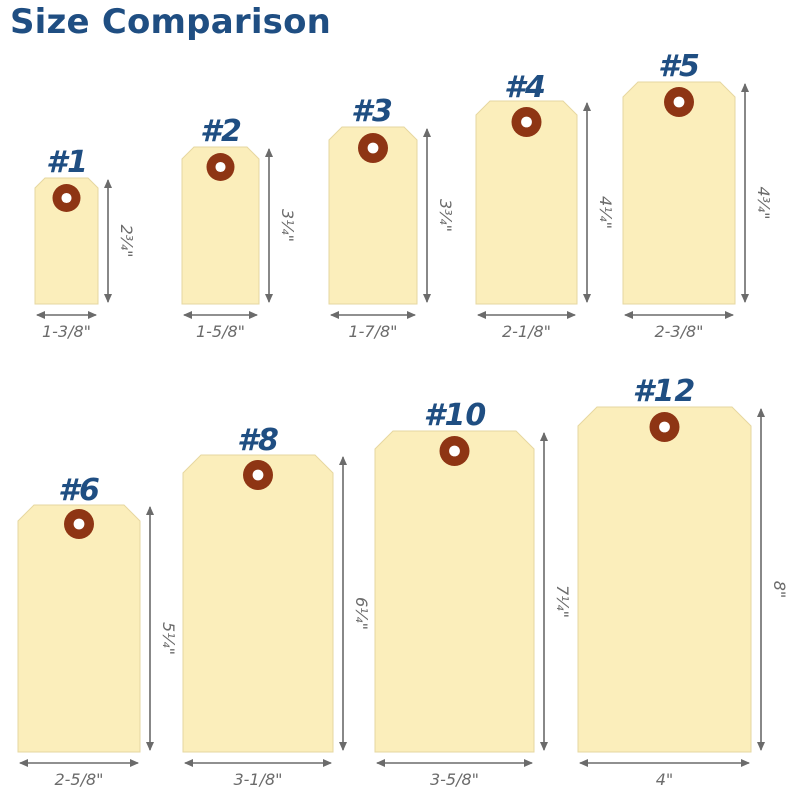 The height and width of the screenshot is (800, 800). I want to click on tag-number: #6, so click(79, 490).